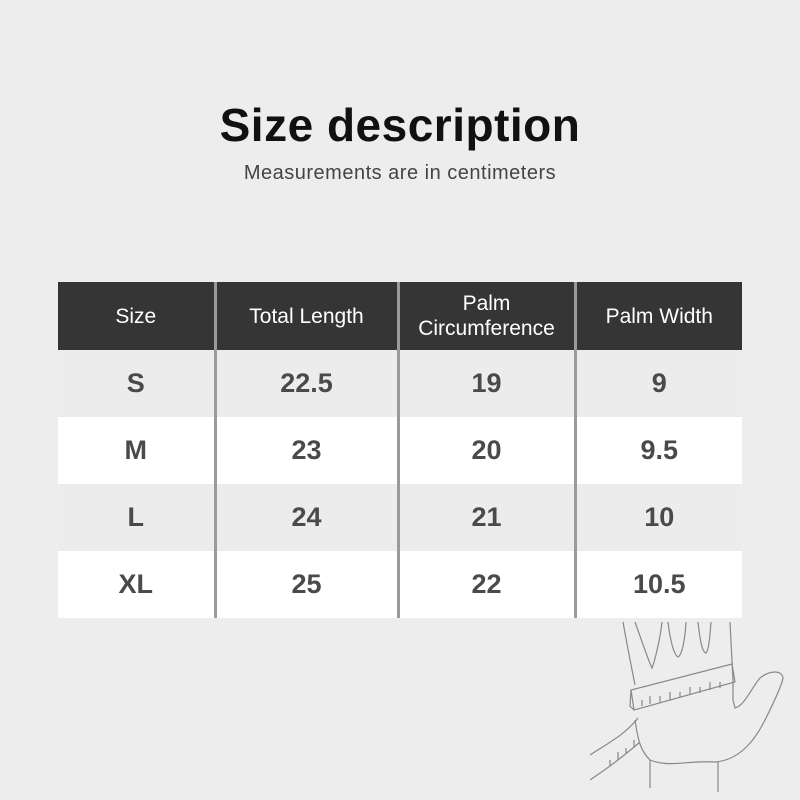 The width and height of the screenshot is (800, 800). Describe the element at coordinates (136, 450) in the screenshot. I see `cell-size: M` at that location.